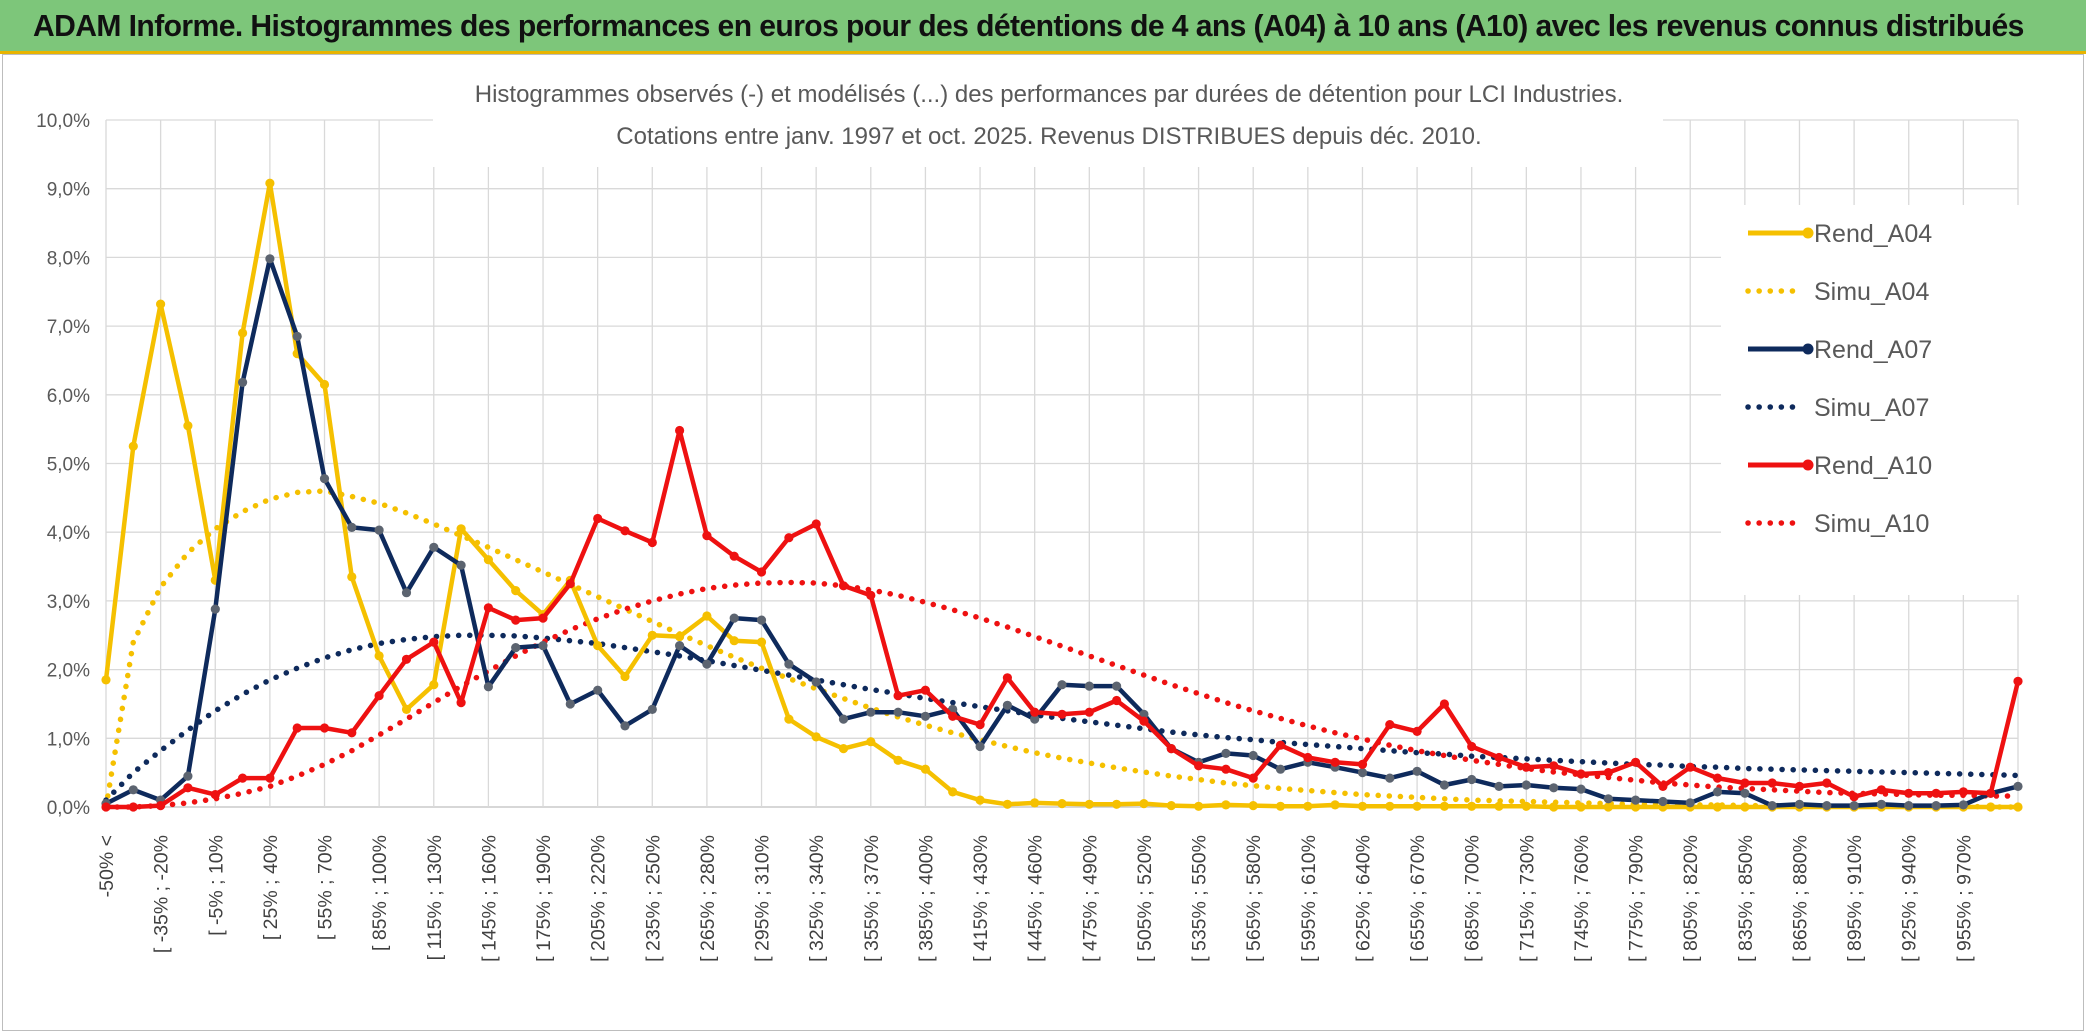  What do you see at coordinates (544, 898) in the screenshot?
I see `x-tick-label: [ 175% ; 190%` at bounding box center [544, 898].